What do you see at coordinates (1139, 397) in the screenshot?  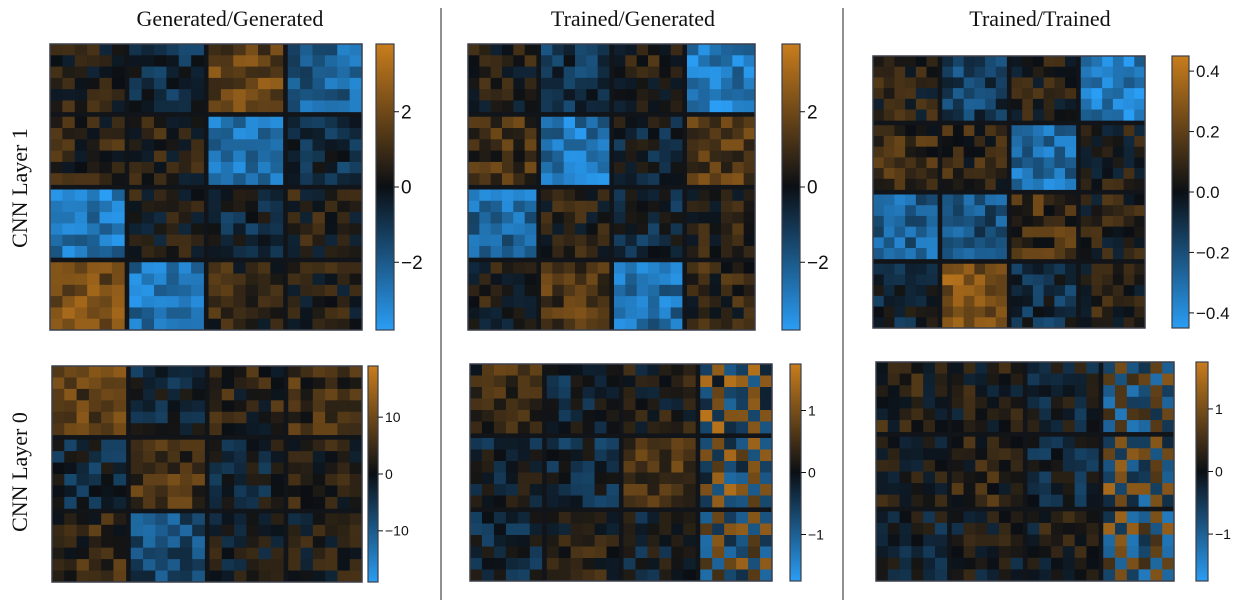 I see `heatmap-block` at bounding box center [1139, 397].